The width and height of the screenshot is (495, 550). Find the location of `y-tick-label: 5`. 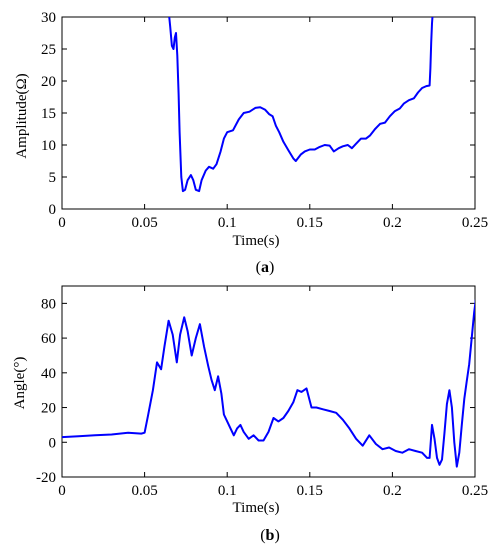

y-tick-label: 5 is located at coordinates (53, 178).